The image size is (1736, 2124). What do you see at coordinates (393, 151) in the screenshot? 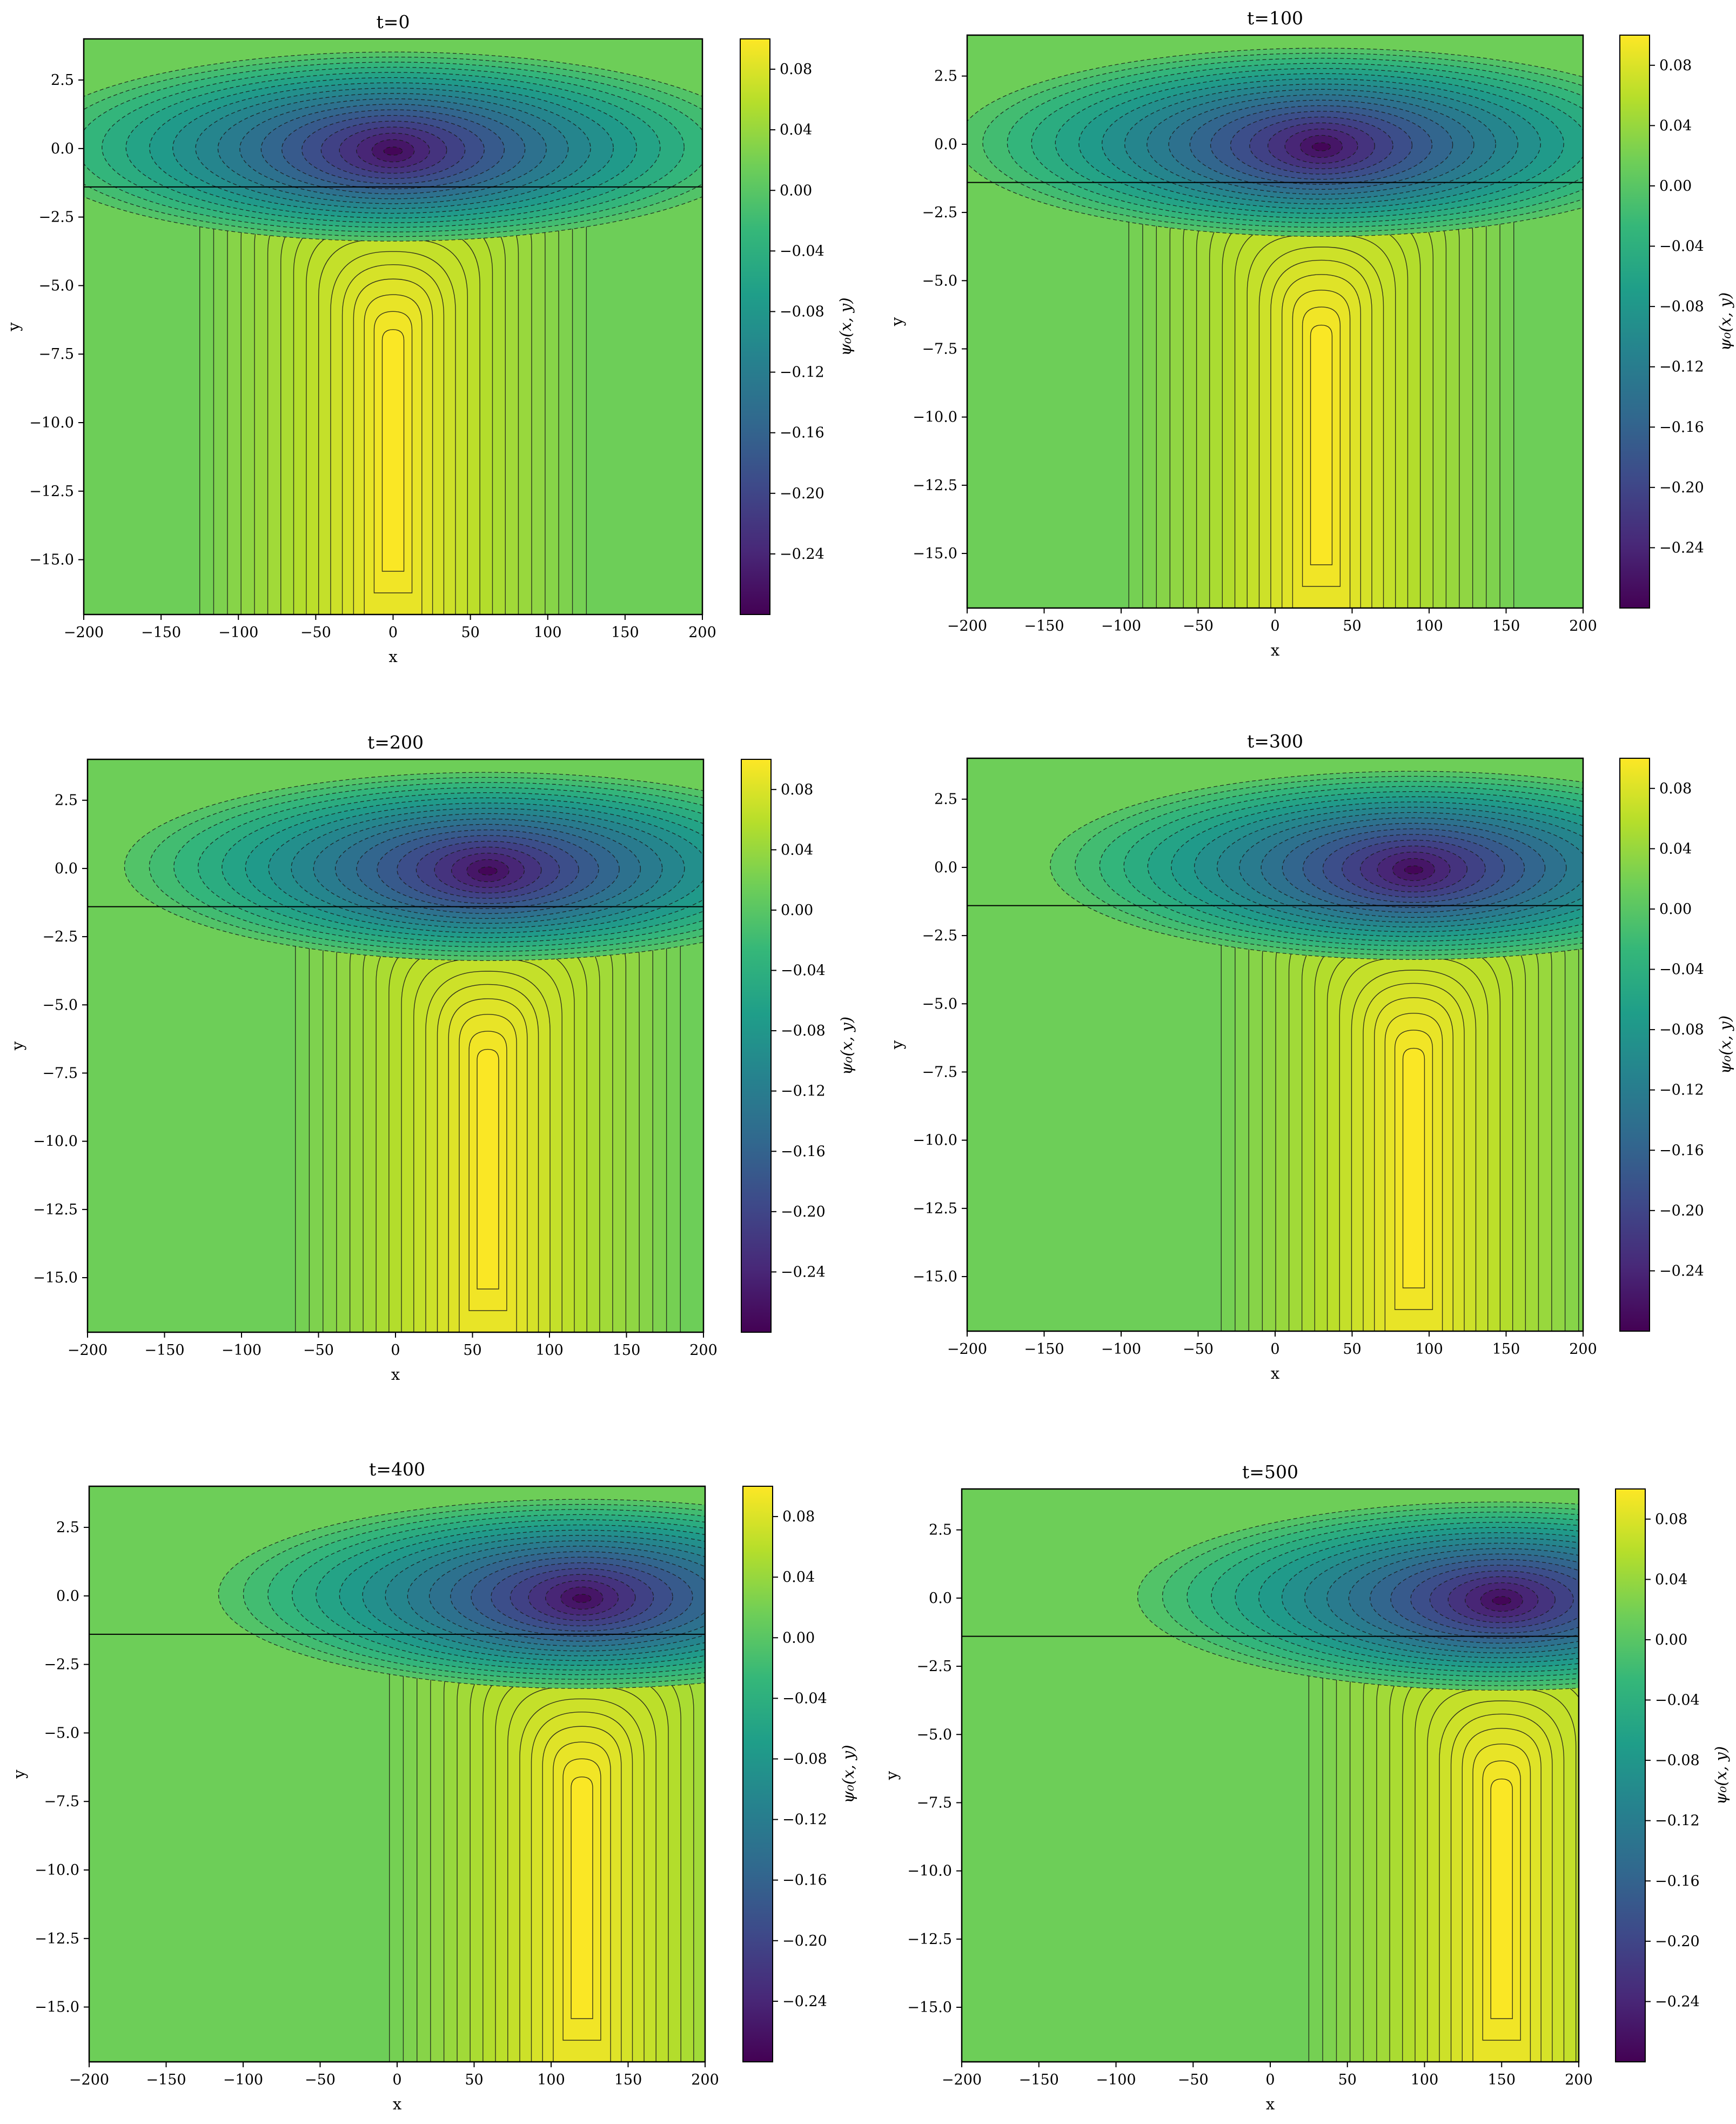
I see `contour-negative` at bounding box center [393, 151].